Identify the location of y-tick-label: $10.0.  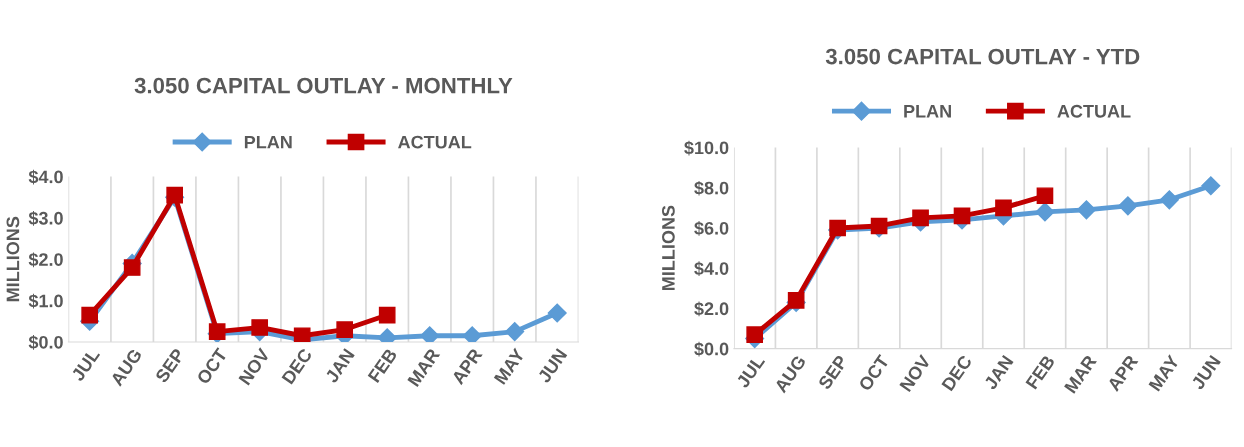
(706, 148).